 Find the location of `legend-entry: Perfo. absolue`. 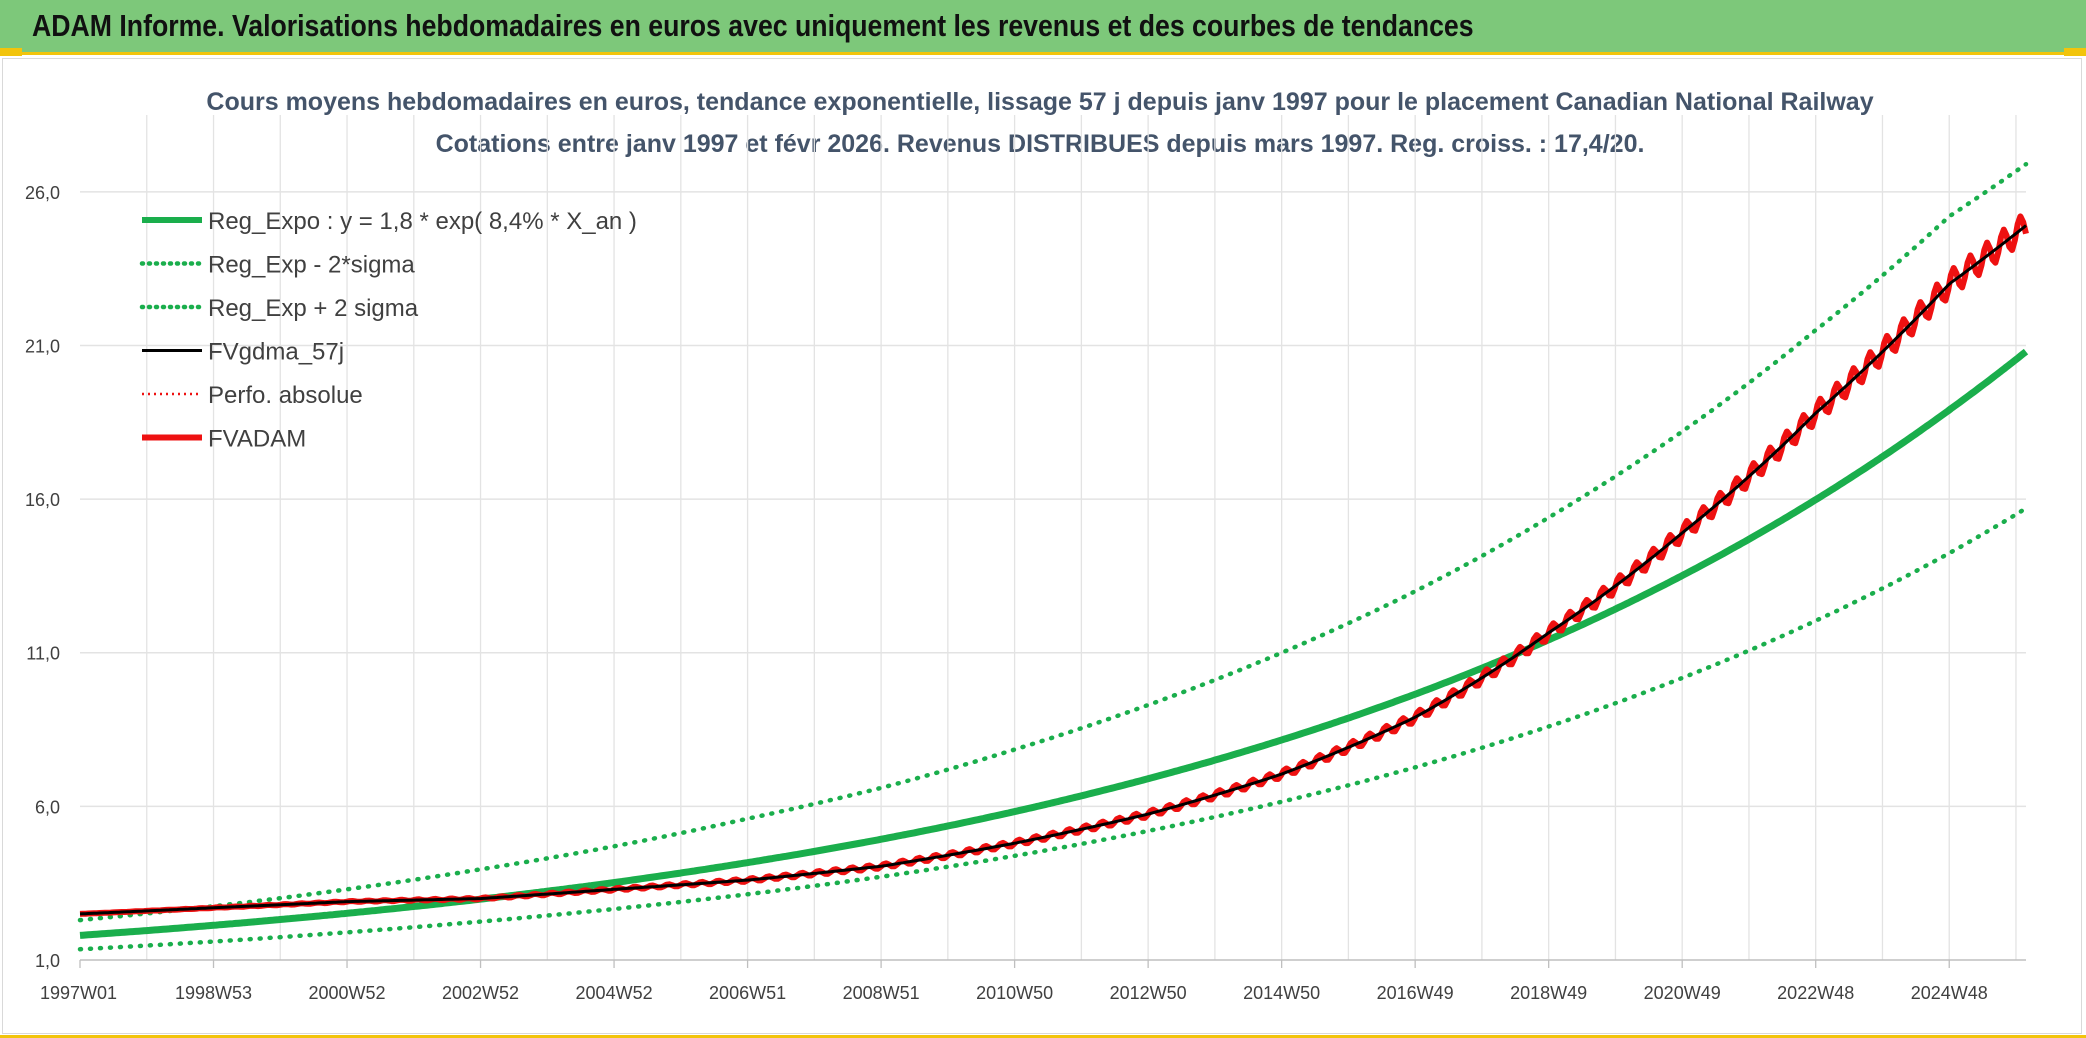

legend-entry: Perfo. absolue is located at coordinates (285, 395).